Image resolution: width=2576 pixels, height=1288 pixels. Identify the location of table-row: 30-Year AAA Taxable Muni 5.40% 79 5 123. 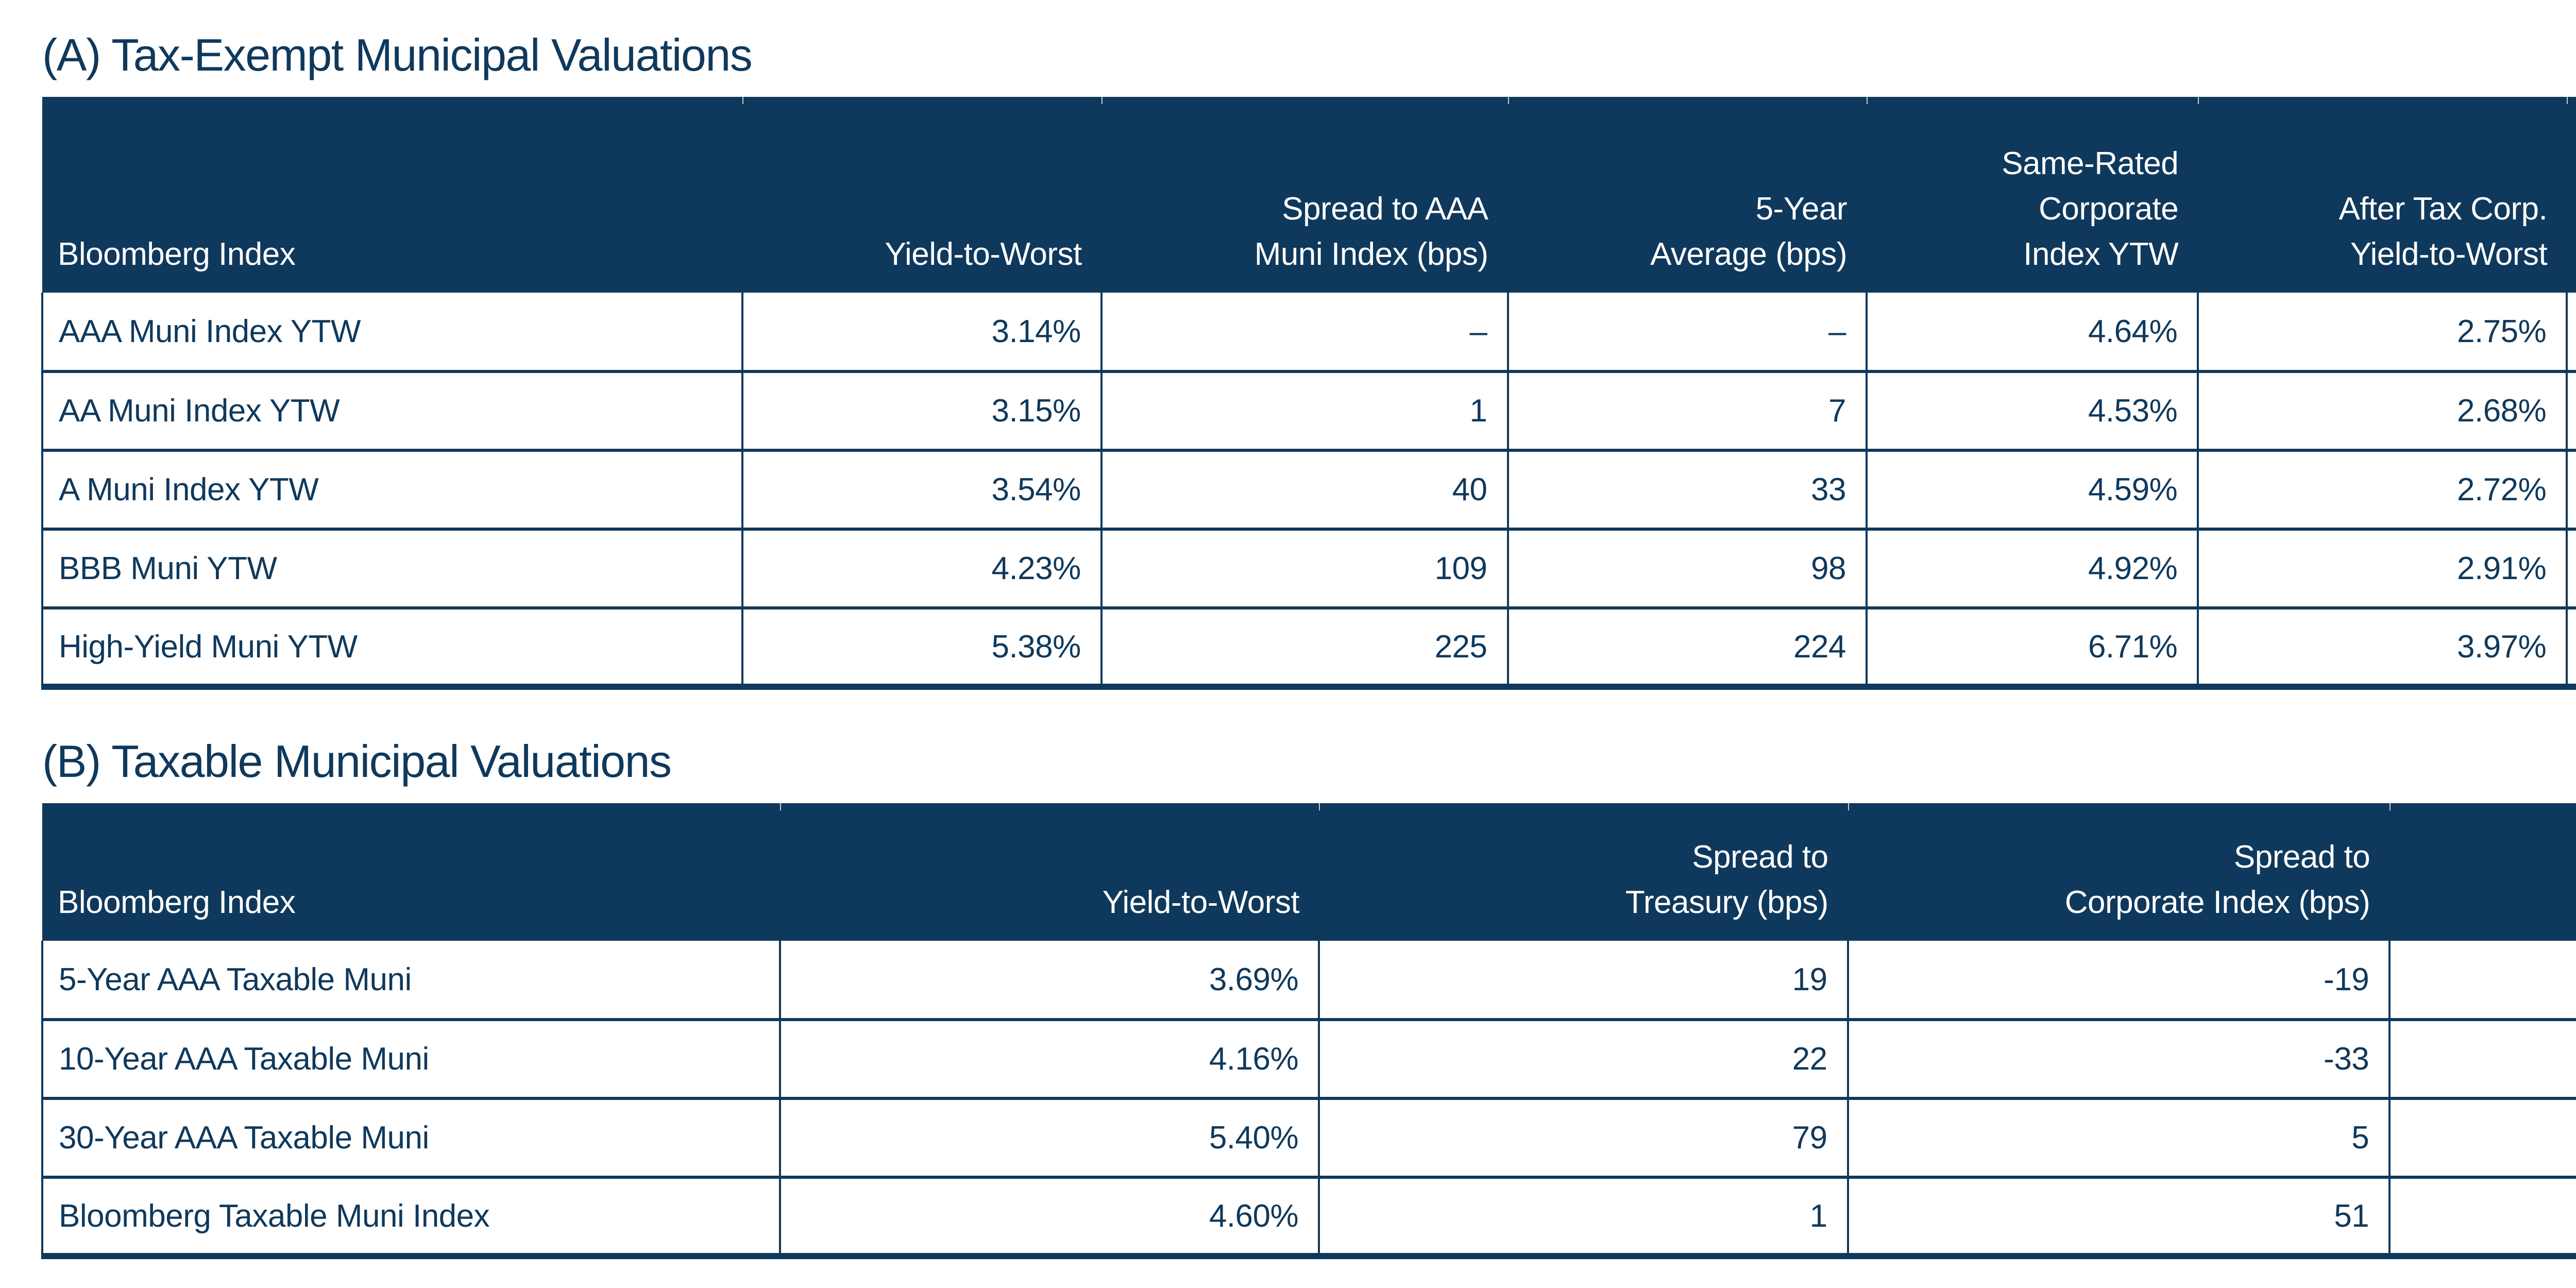
(1308, 1137).